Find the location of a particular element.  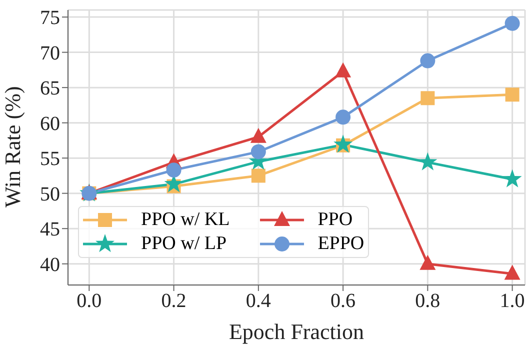

y-tick-label: 65 is located at coordinates (50, 89).